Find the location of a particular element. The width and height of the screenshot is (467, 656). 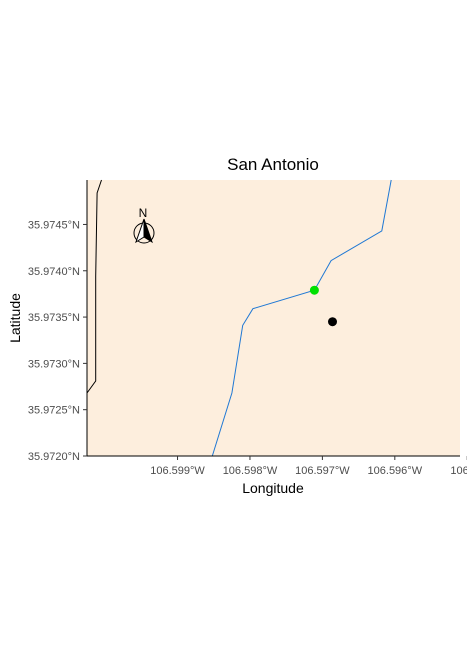

x-tick-label: 106.598°W is located at coordinates (250, 471).